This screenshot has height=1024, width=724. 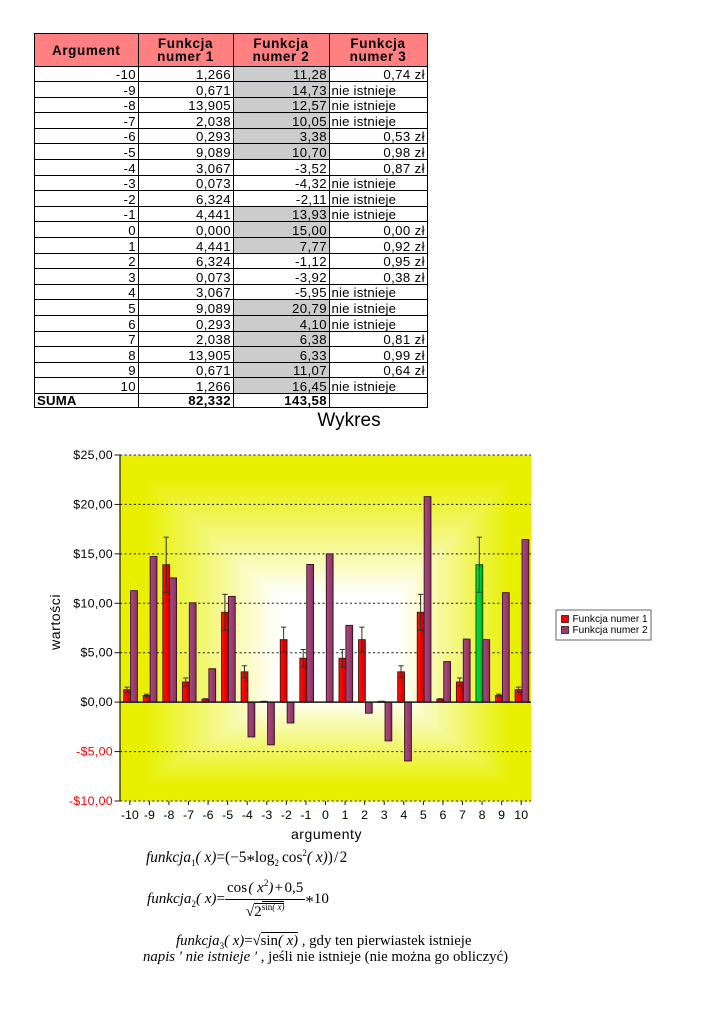 I want to click on svg-text: Funkcja numer 2, so click(x=611, y=630).